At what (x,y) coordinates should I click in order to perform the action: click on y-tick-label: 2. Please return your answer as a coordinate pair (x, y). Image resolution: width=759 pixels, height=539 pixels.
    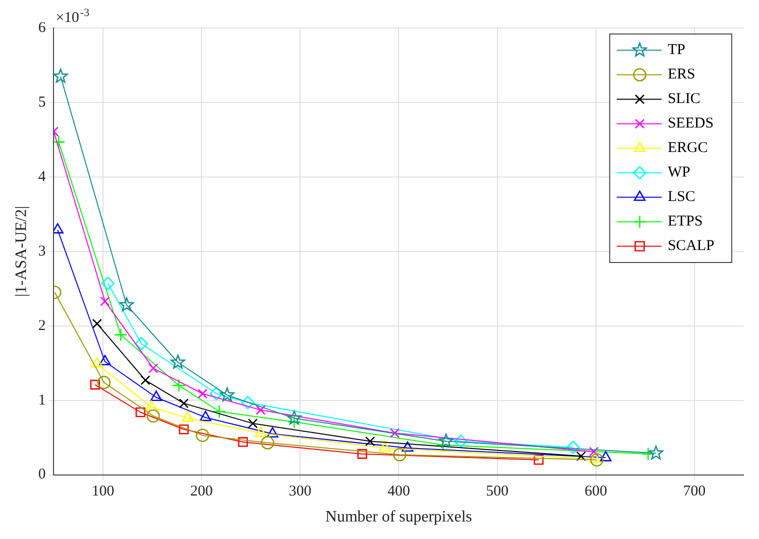
    Looking at the image, I should click on (42, 326).